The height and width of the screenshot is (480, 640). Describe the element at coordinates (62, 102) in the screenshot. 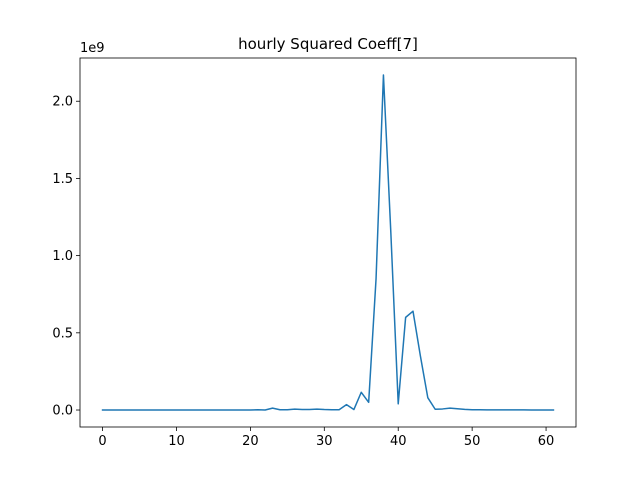

I see `y-tick-label: 2.0` at that location.